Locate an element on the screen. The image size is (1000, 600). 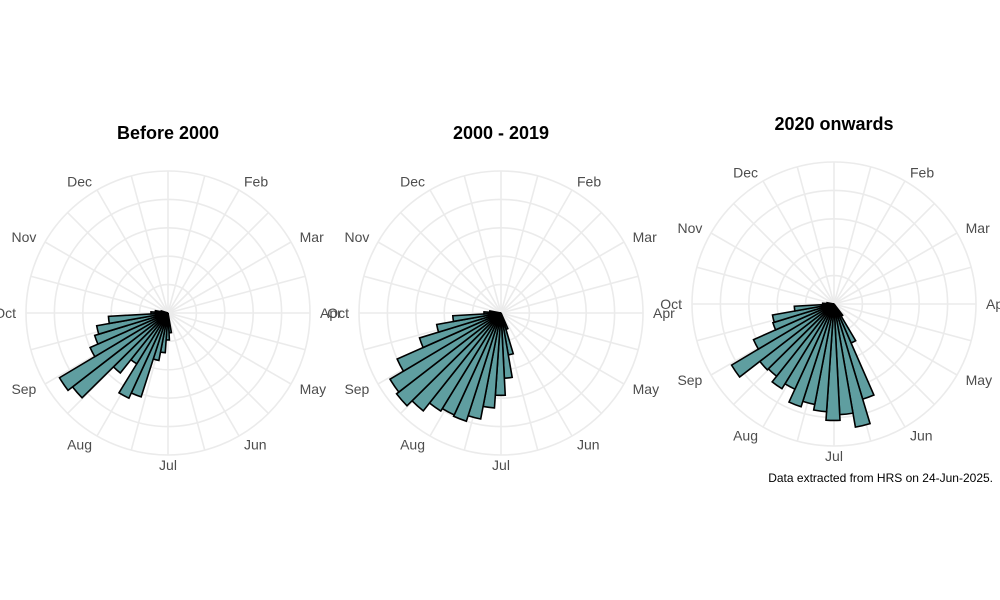
data-source-caption: Data extracted from HRS on 24-Jun-2025. is located at coordinates (880, 478).